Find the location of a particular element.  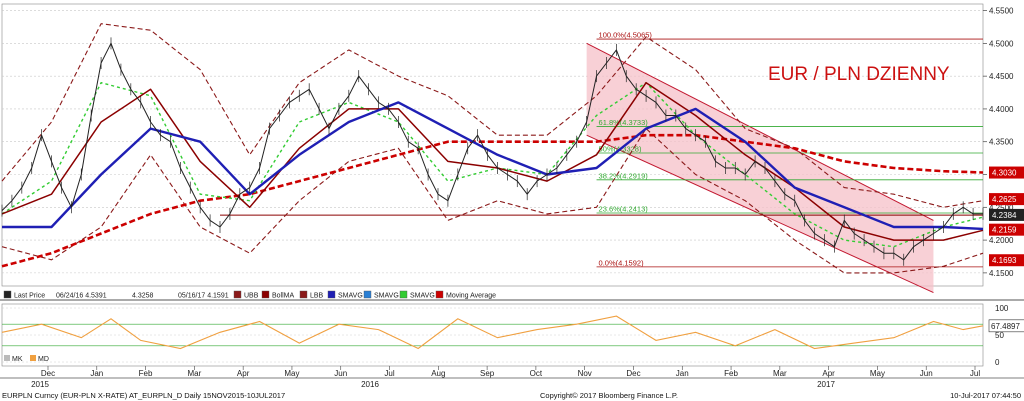

price-tag-label: 4.2384 is located at coordinates (1004, 215).